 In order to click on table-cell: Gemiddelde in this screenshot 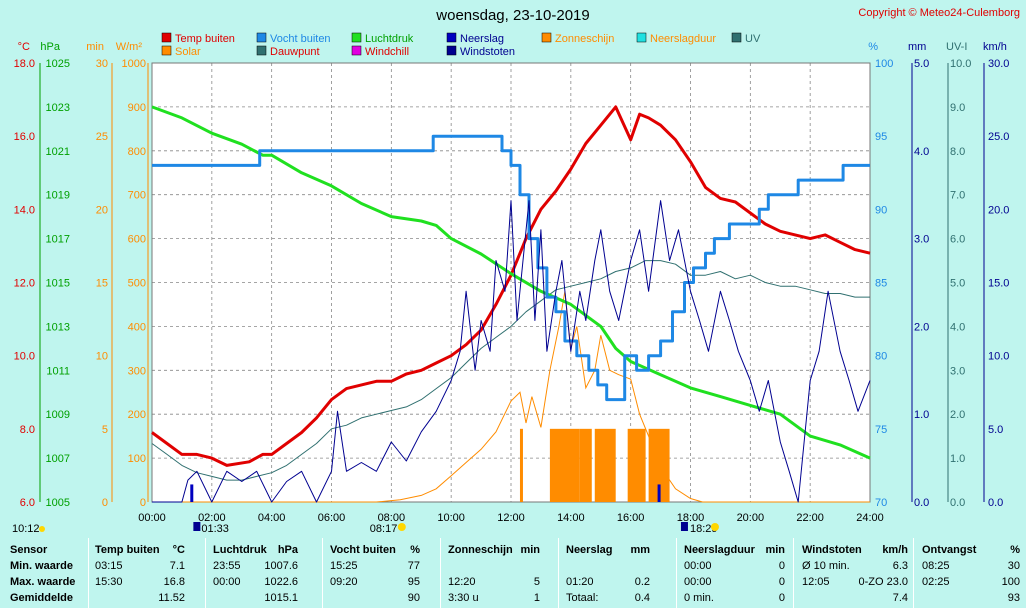, I will do `click(41, 598)`.